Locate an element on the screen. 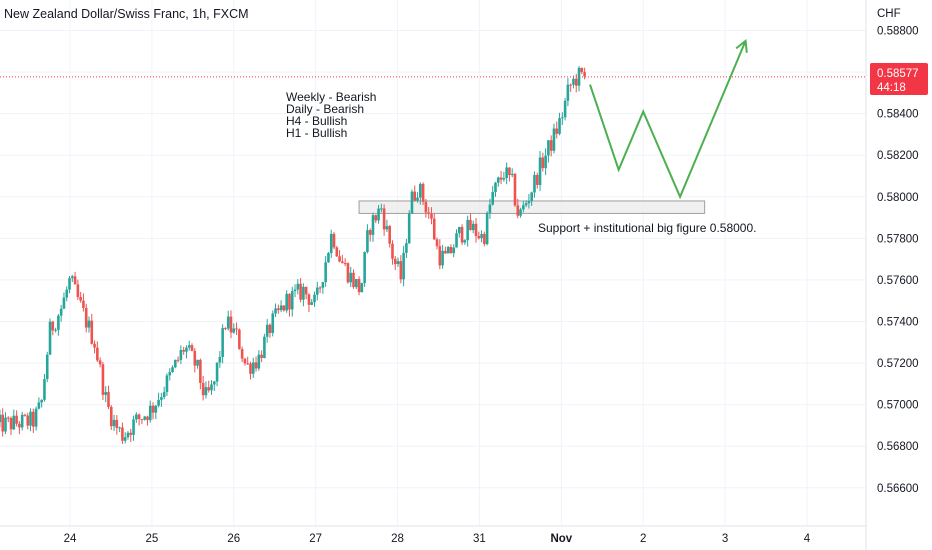 Image resolution: width=932 pixels, height=550 pixels. chart-title: New Zealand Dollar/Swiss Franc, 1h, FXCM is located at coordinates (126, 14).